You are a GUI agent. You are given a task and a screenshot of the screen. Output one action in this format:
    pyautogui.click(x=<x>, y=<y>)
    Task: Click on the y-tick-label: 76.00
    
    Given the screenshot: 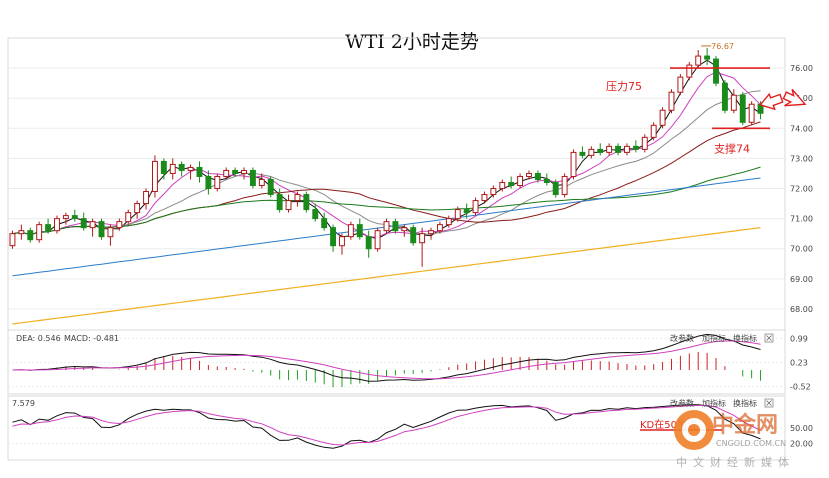 What is the action you would take?
    pyautogui.click(x=801, y=68)
    